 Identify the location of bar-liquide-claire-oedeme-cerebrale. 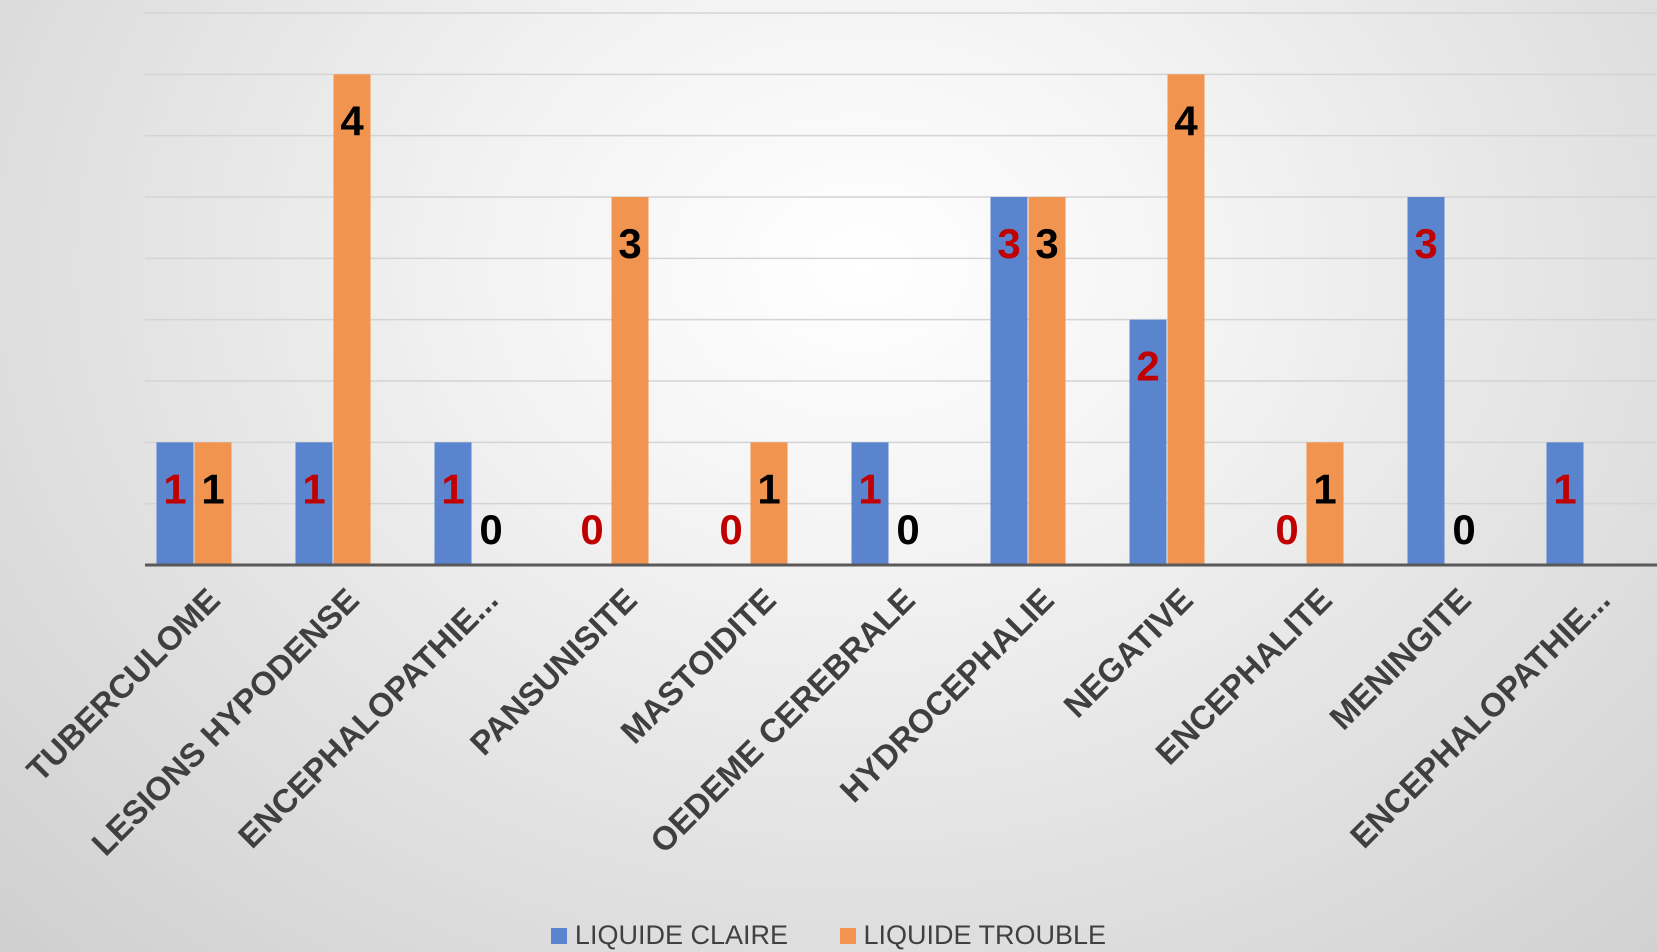
(870, 503).